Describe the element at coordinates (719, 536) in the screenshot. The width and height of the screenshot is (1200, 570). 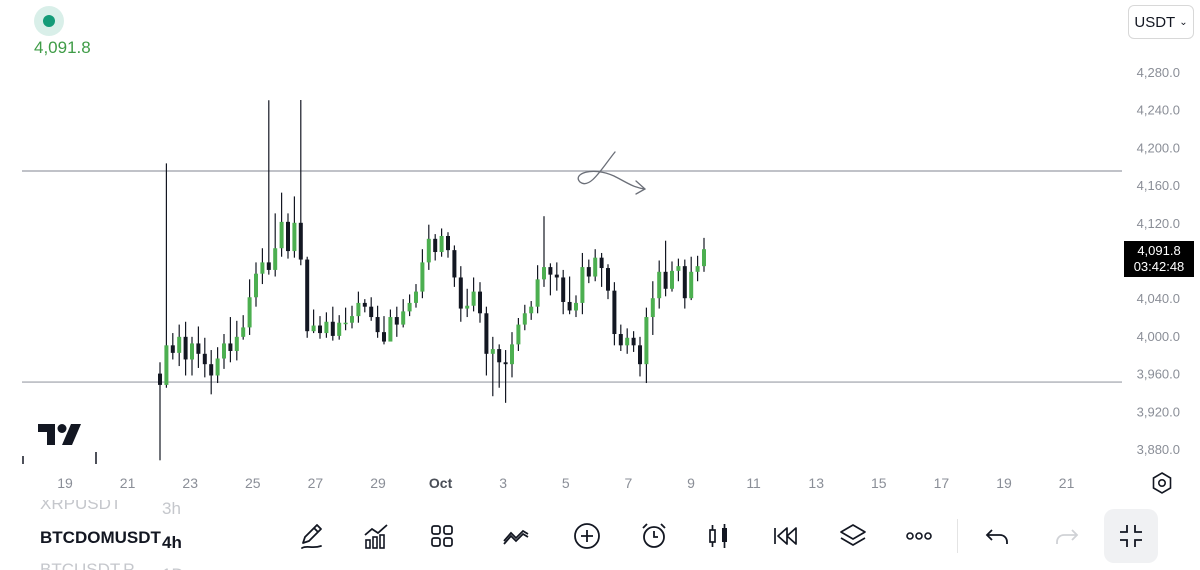
I see `chart-type-button` at that location.